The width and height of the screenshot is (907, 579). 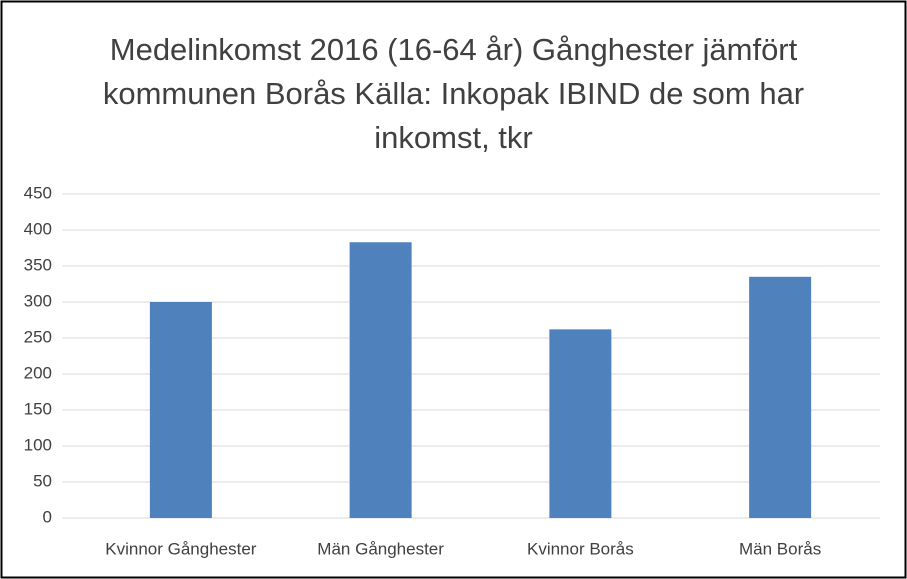 What do you see at coordinates (780, 548) in the screenshot?
I see `x-tick-label: Män Borås` at bounding box center [780, 548].